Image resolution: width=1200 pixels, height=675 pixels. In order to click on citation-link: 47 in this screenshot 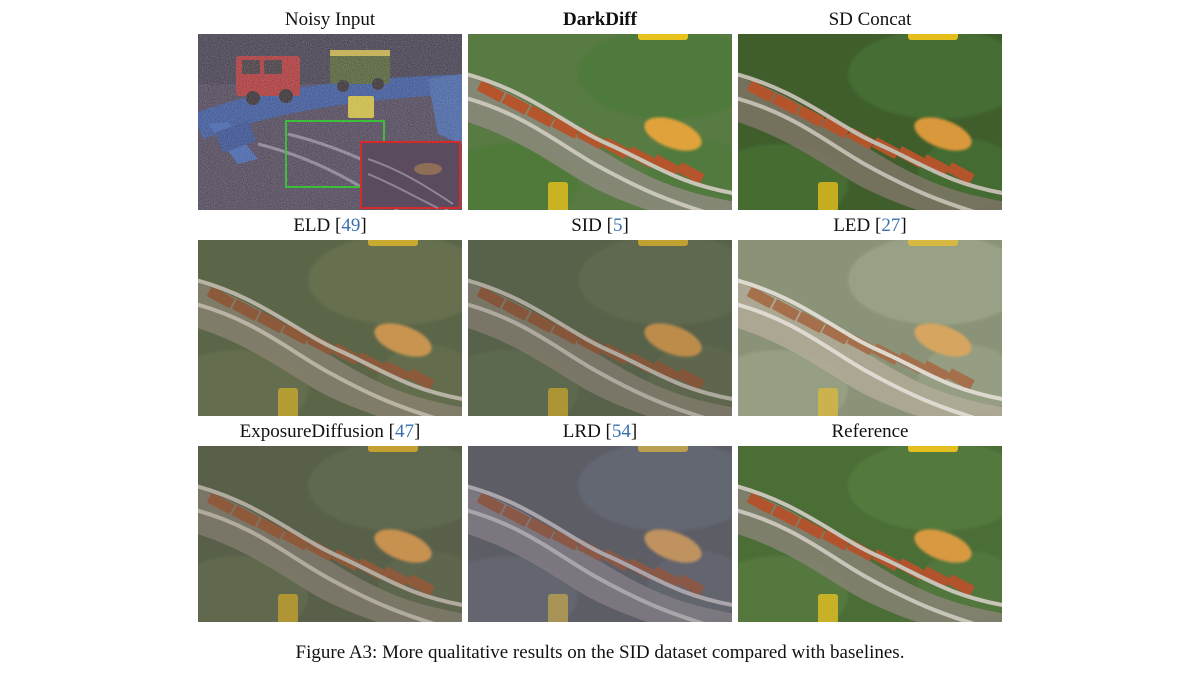, I will do `click(404, 431)`.